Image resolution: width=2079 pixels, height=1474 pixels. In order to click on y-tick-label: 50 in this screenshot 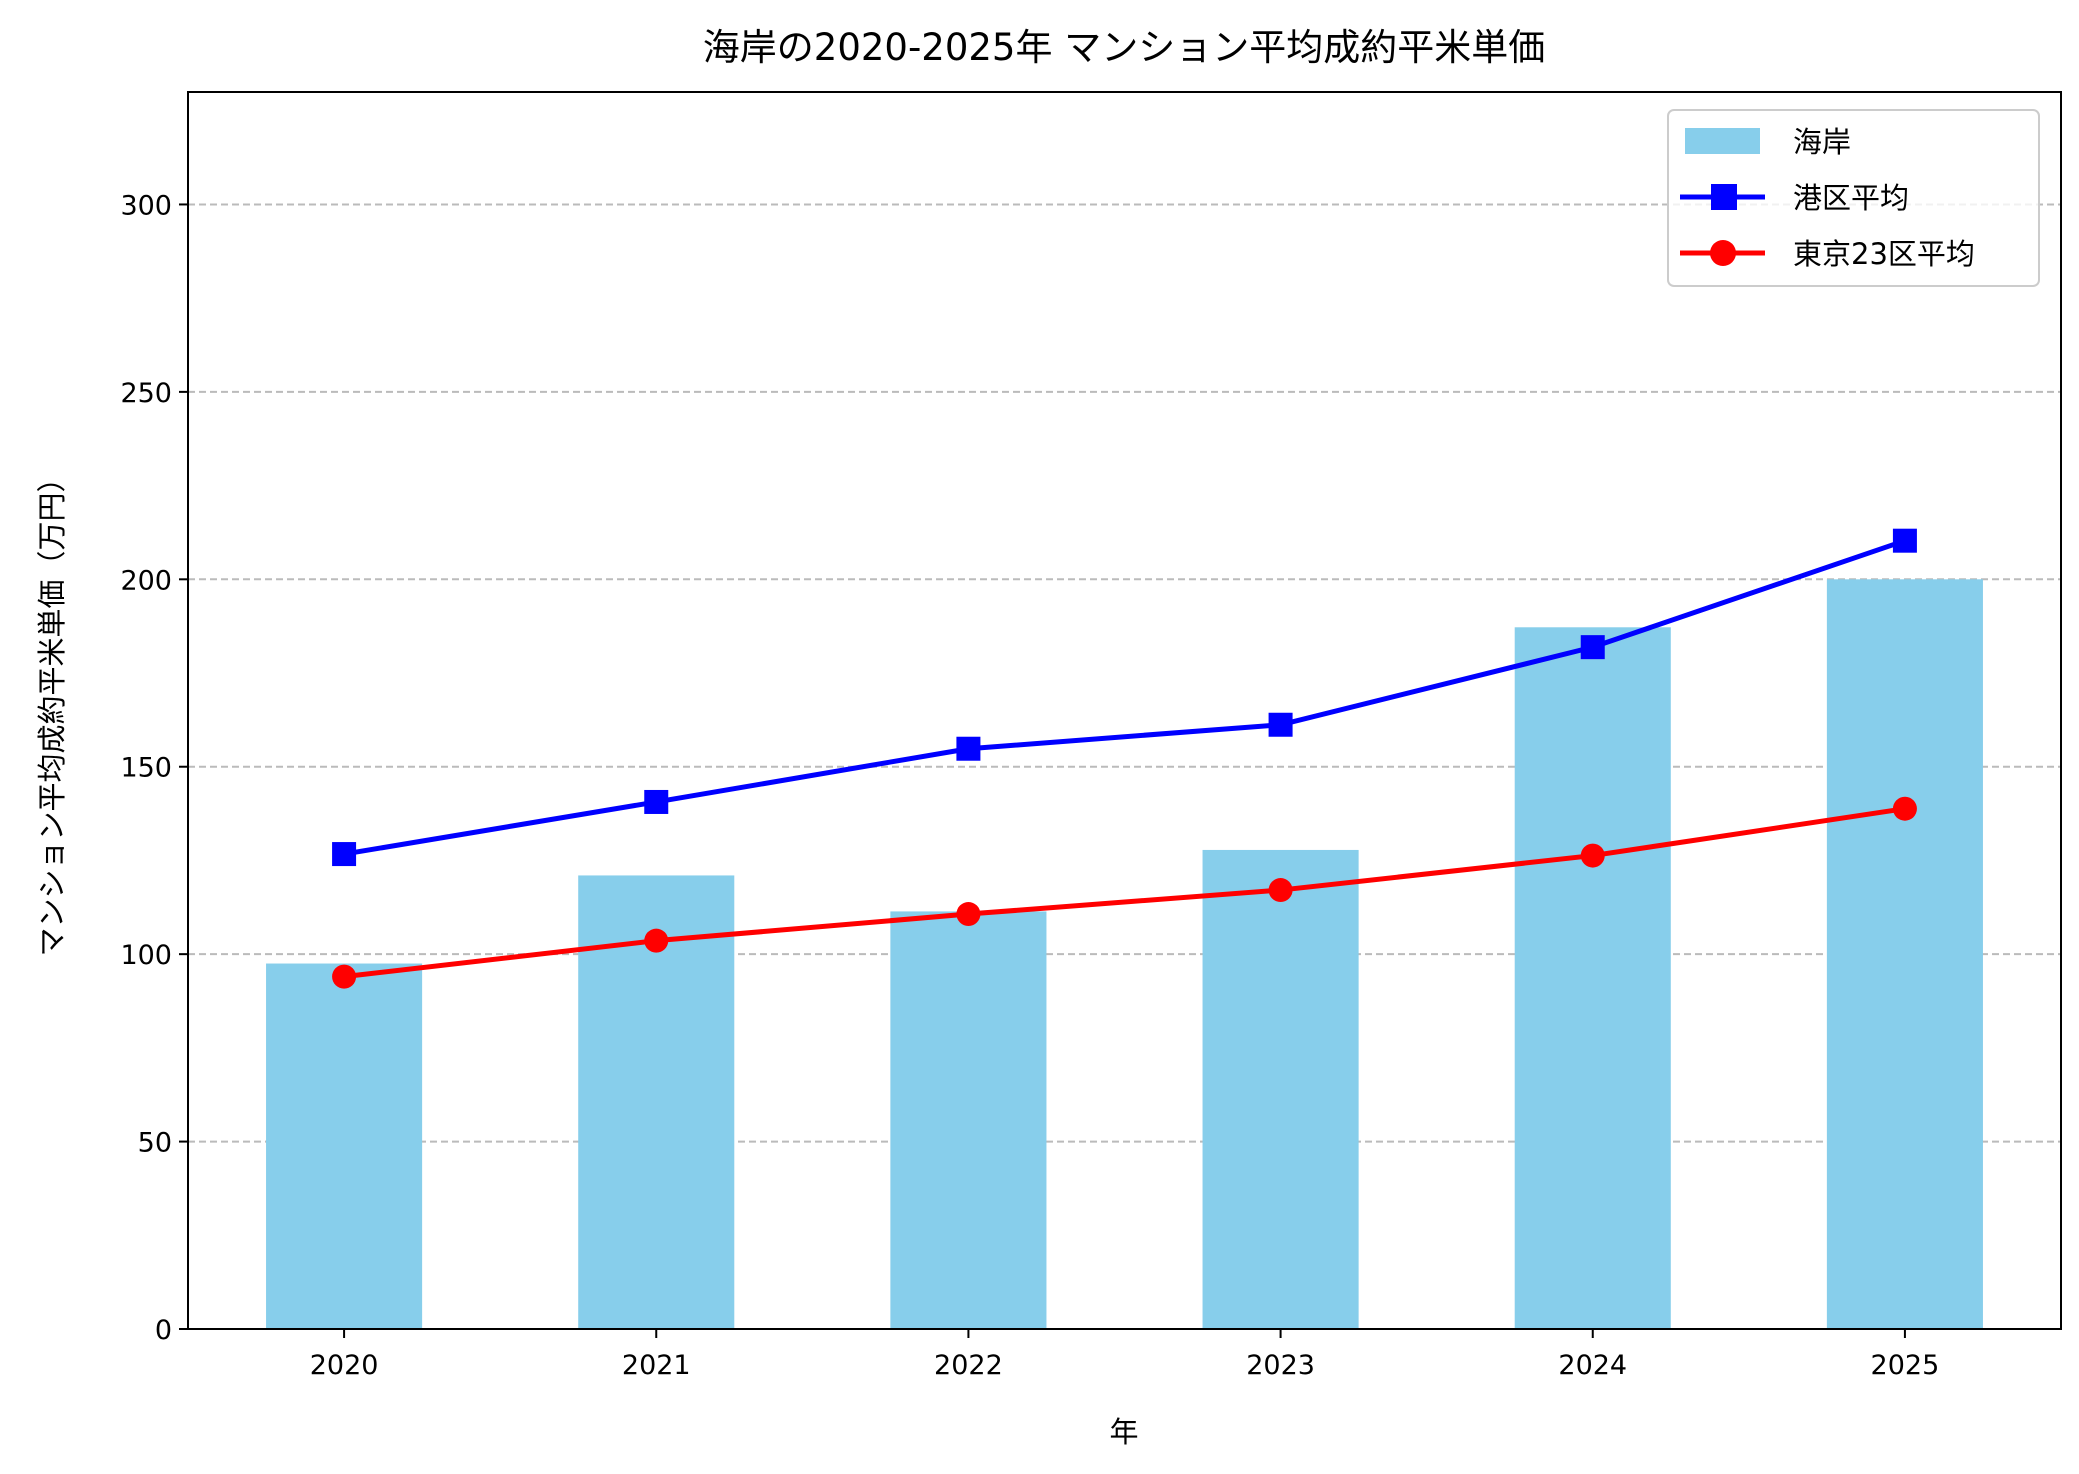, I will do `click(155, 1143)`.